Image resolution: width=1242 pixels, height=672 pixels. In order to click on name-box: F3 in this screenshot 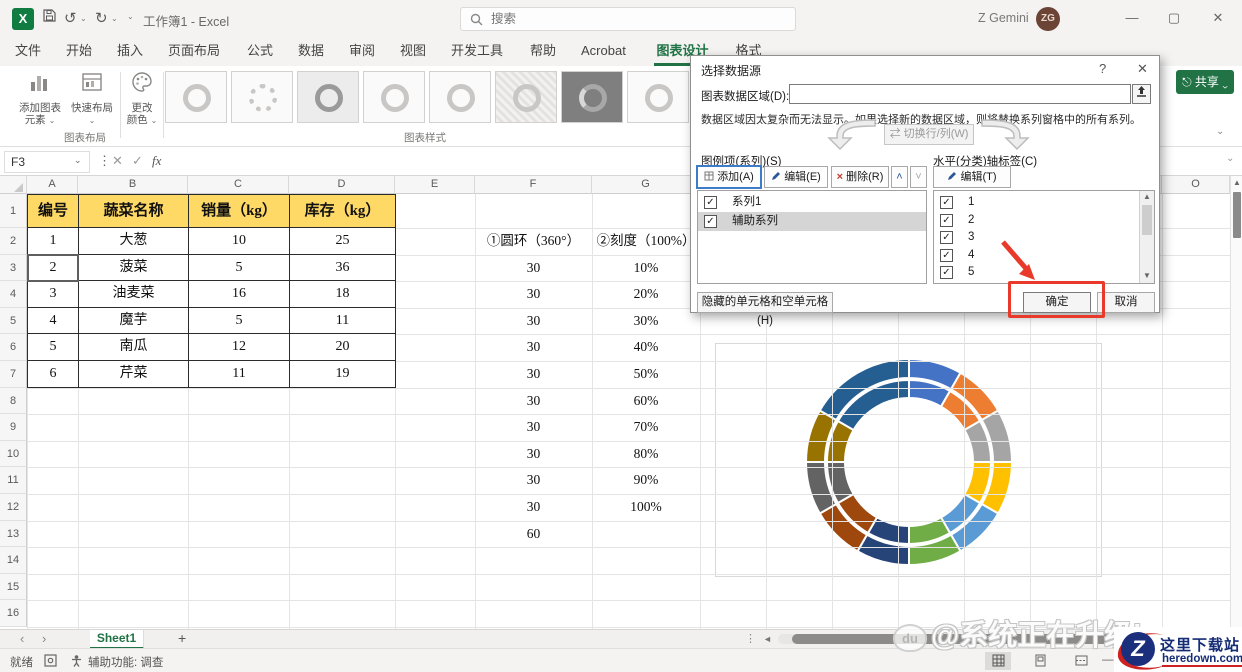, I will do `click(47, 162)`.